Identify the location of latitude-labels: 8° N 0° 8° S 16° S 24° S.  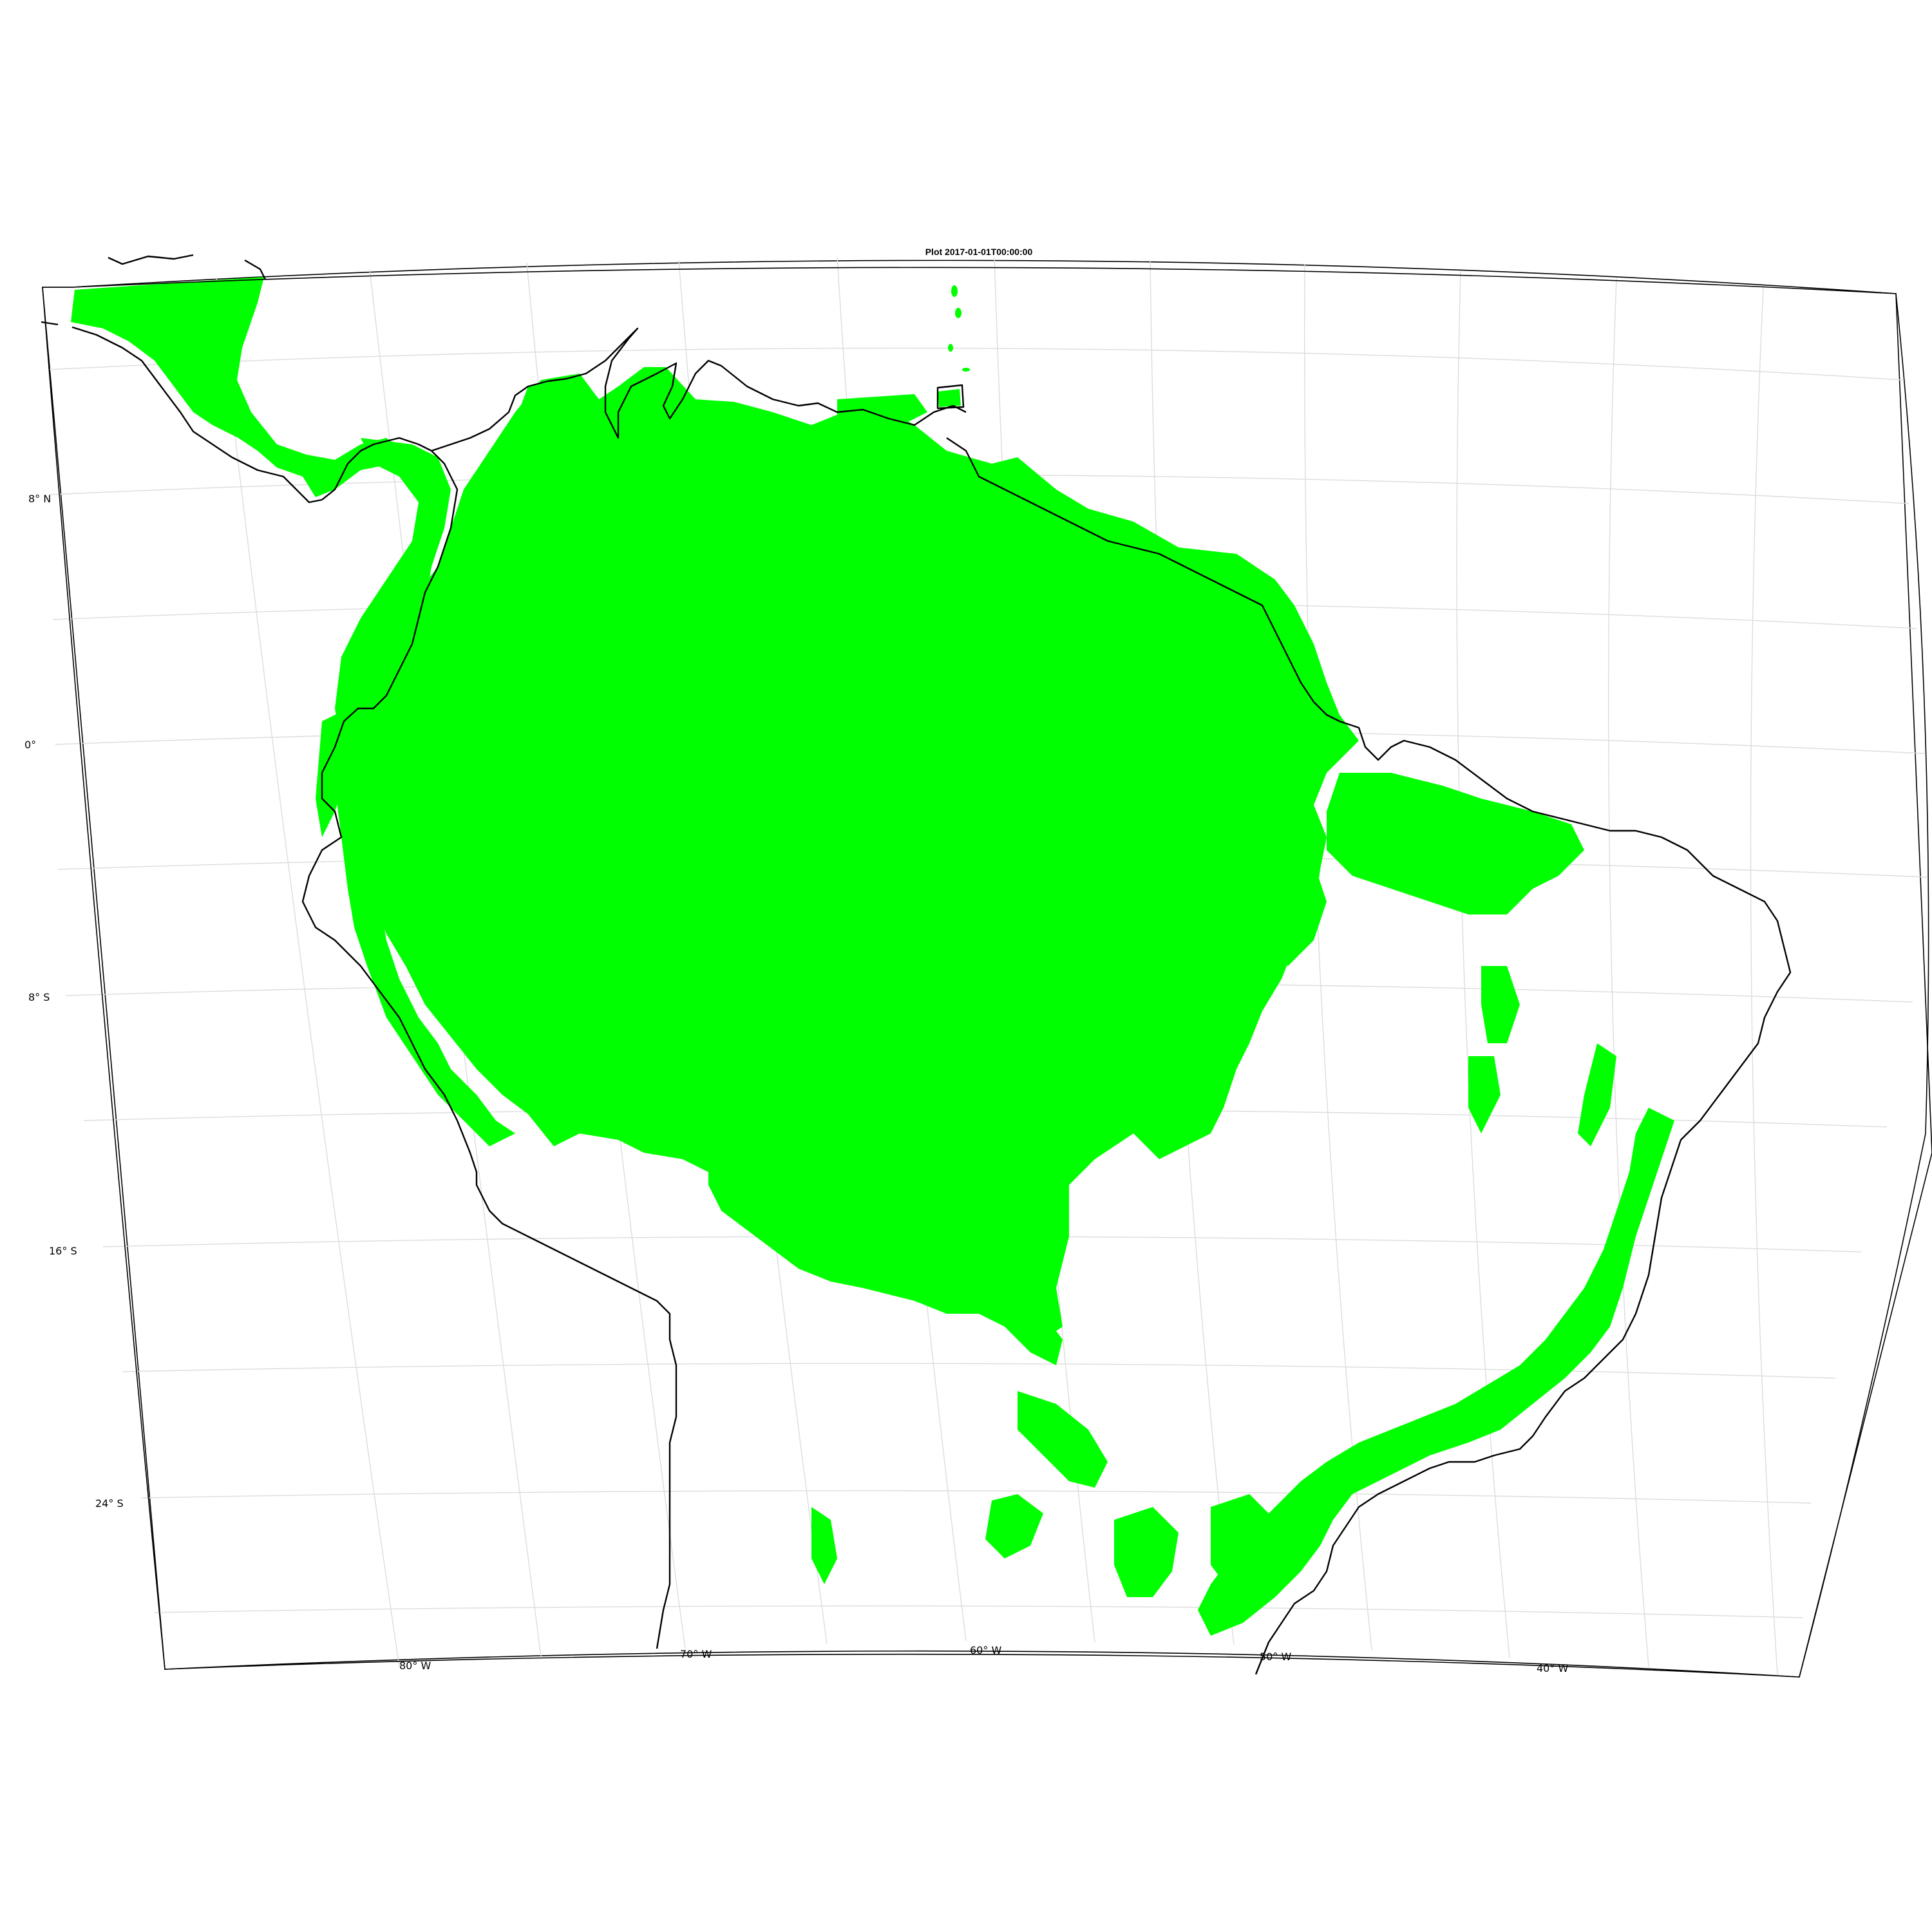
(74, 1002).